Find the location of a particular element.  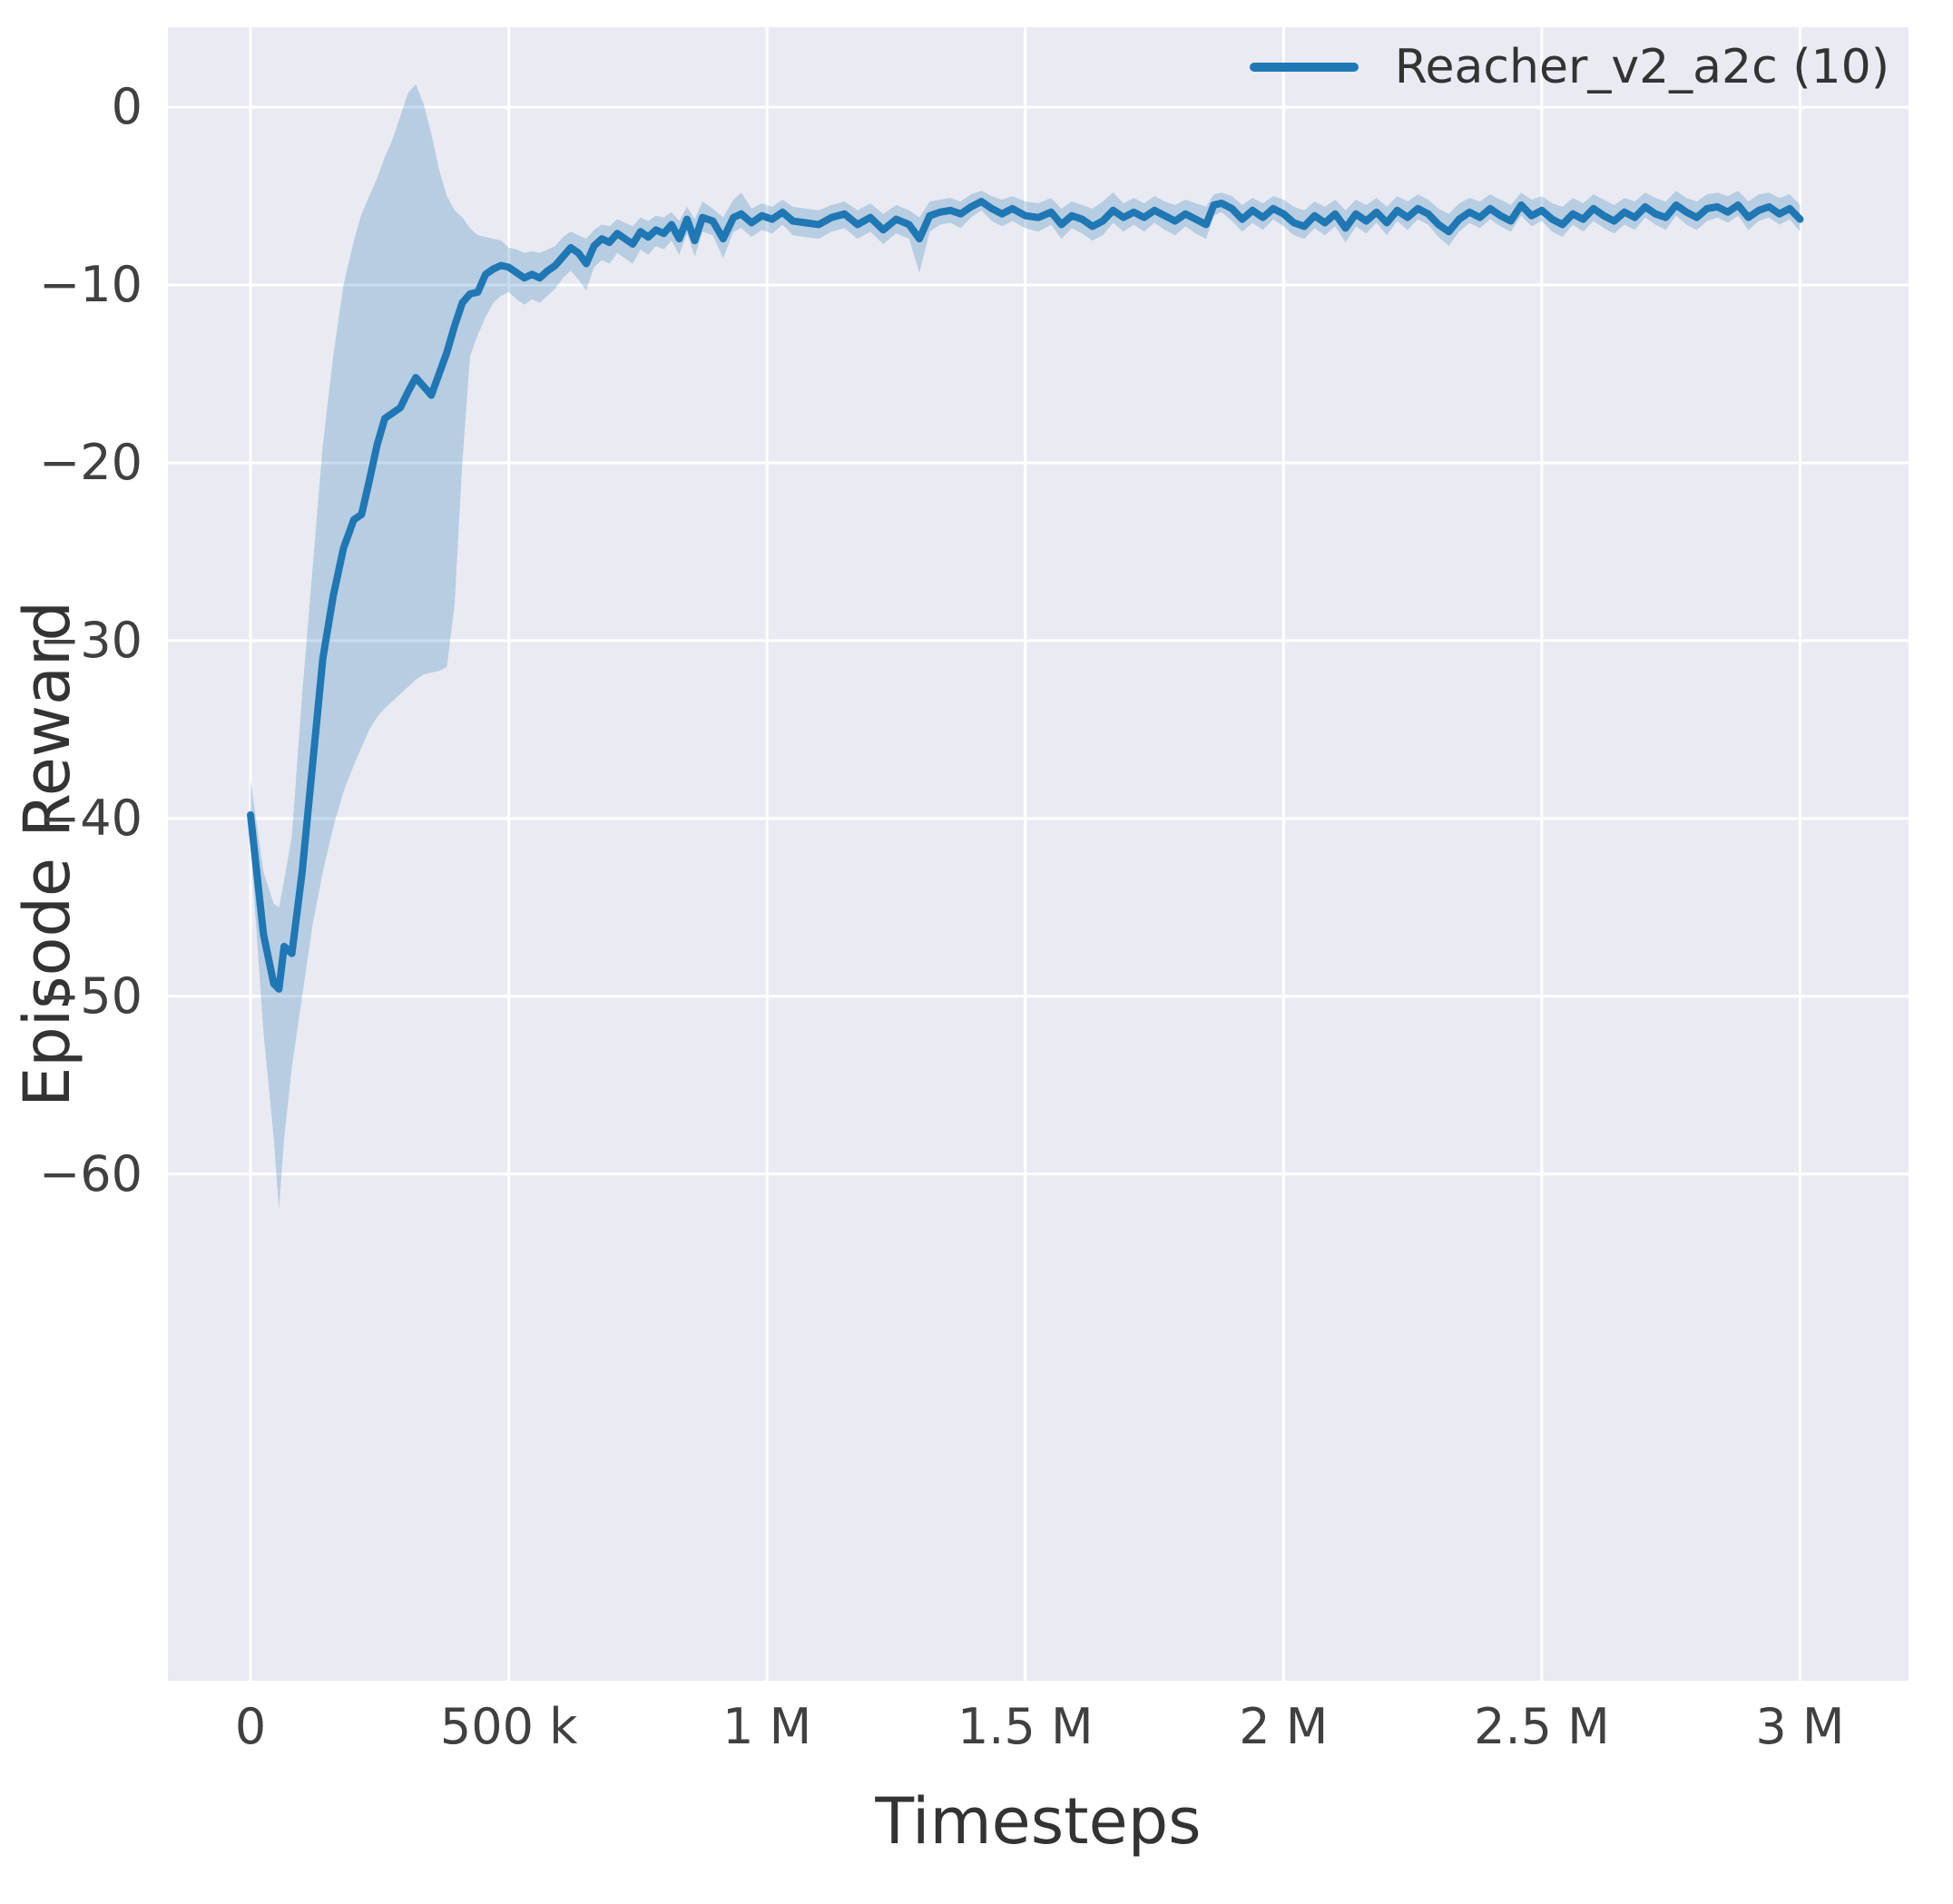

legend: Reacher_v2_a2c (10) is located at coordinates (1569, 67).